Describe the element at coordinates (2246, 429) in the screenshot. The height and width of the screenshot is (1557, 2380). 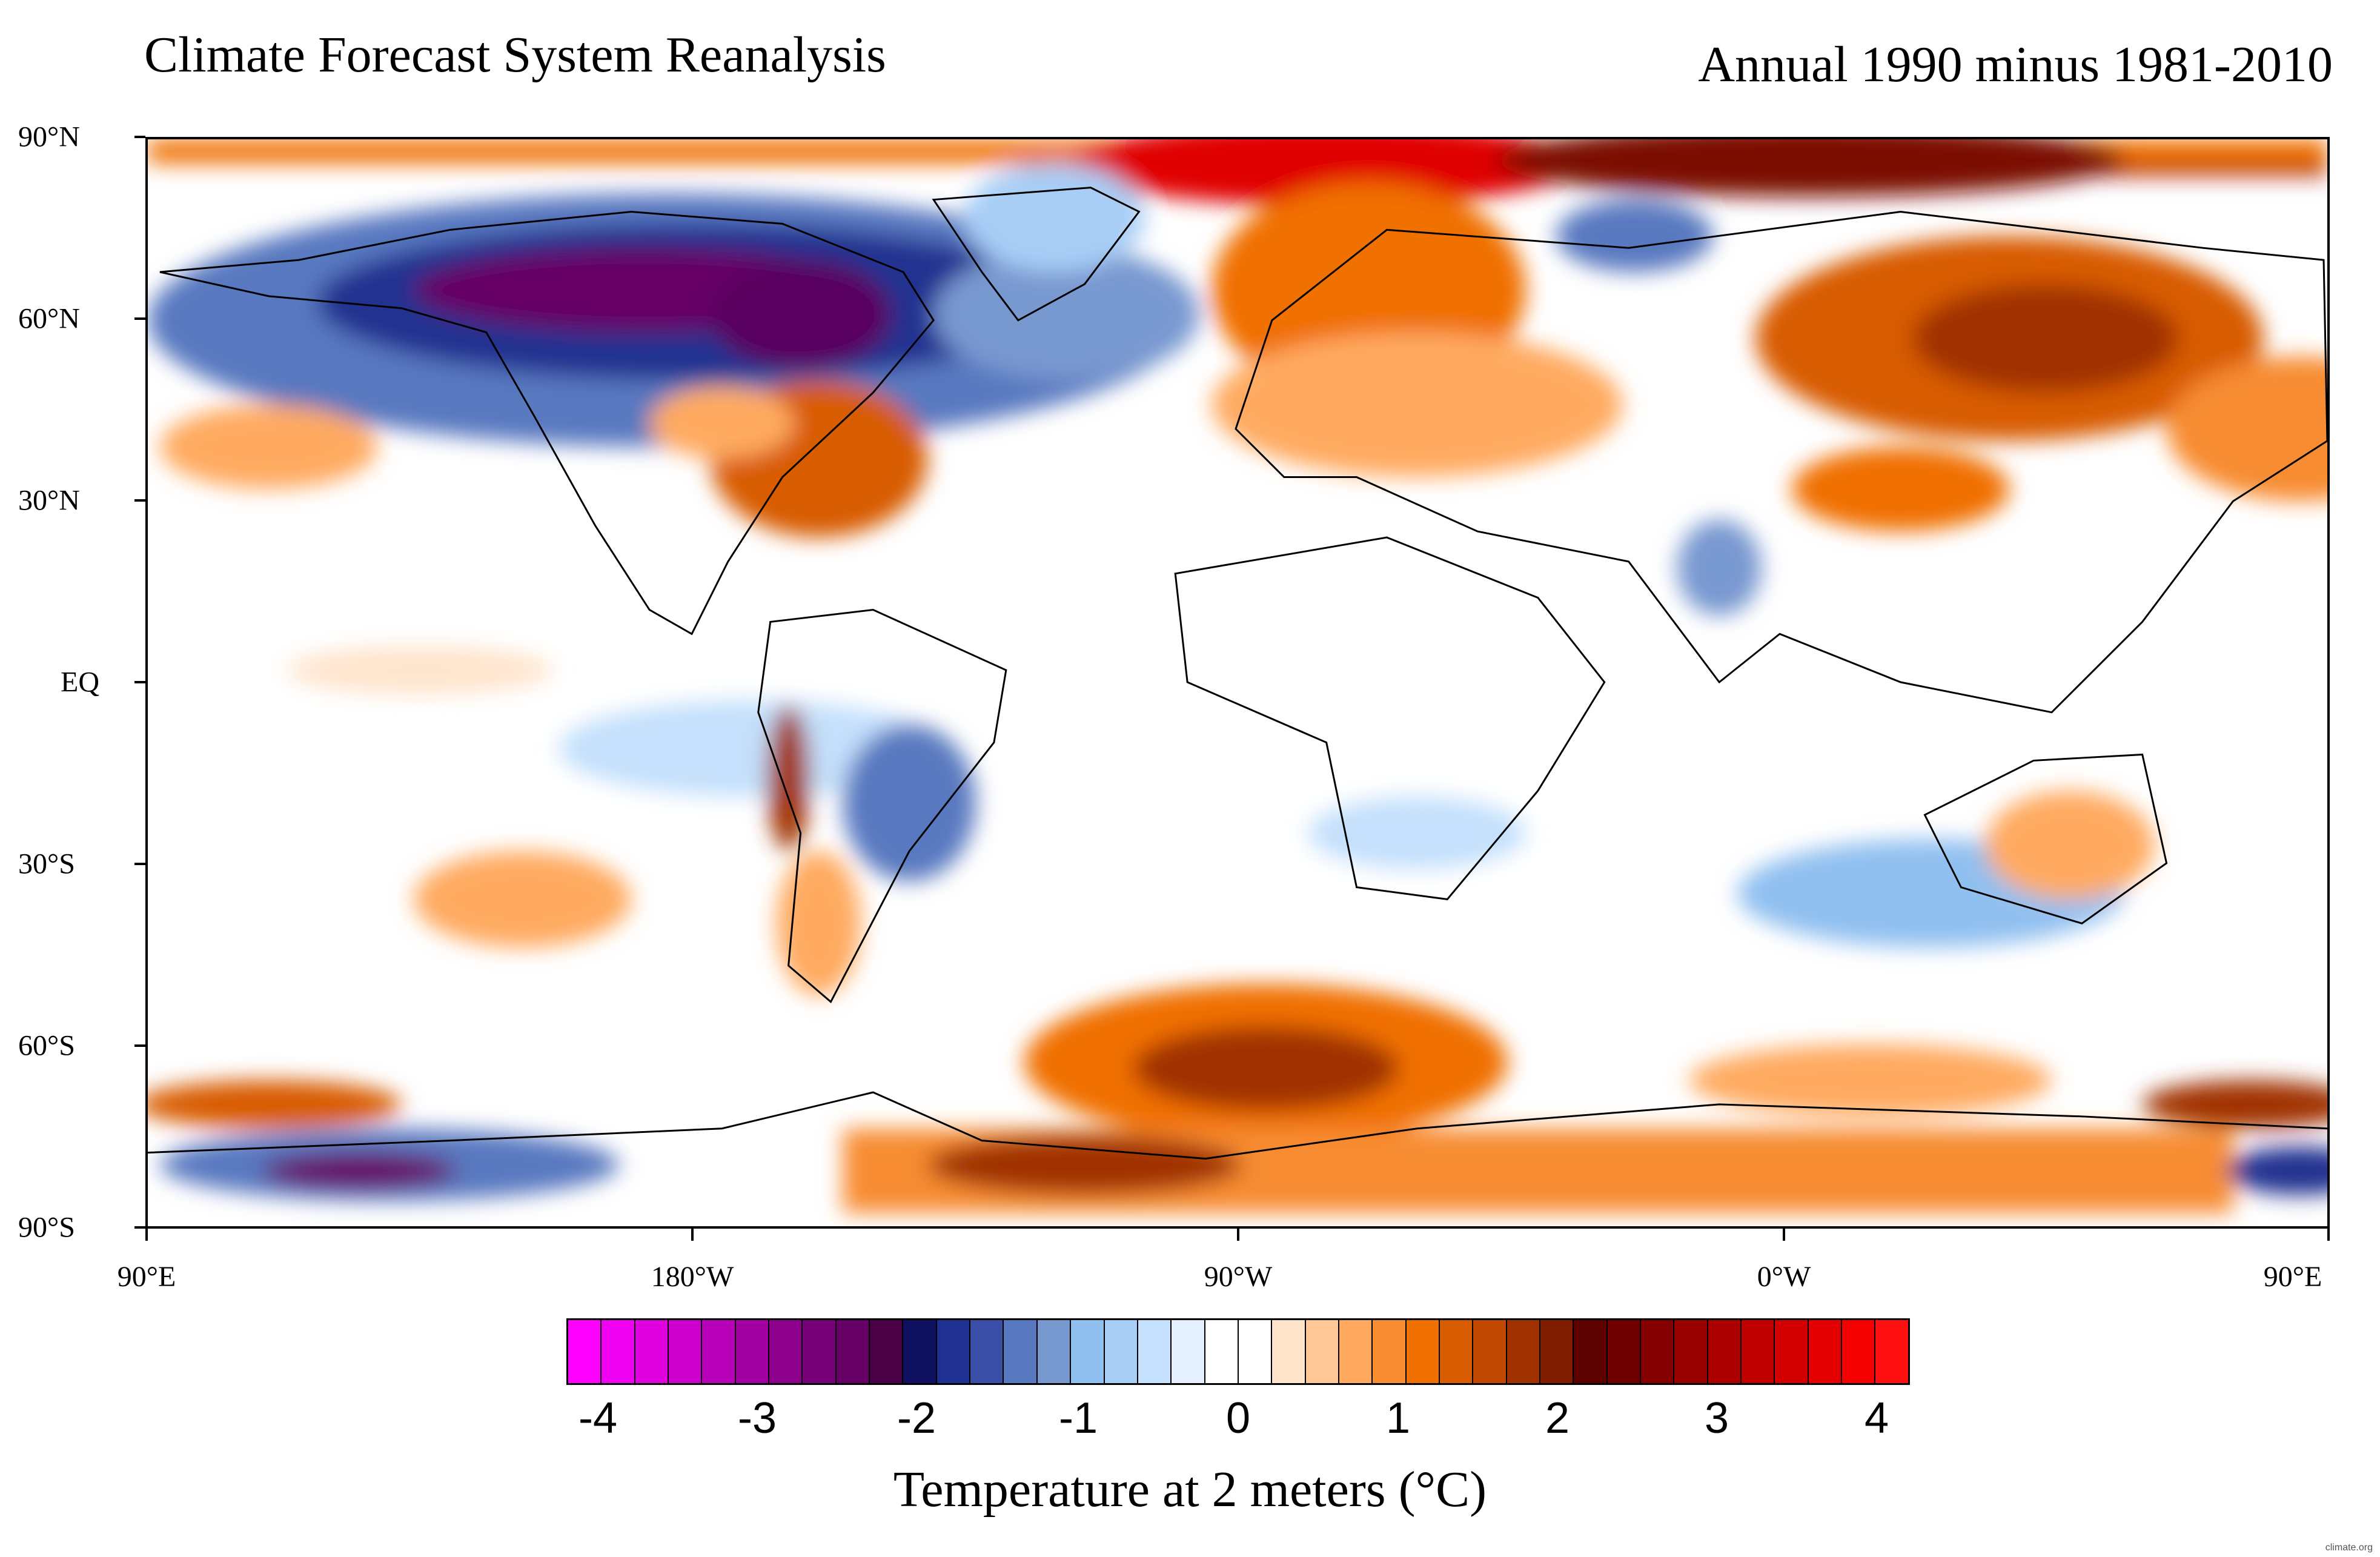
I see `east-asia-warm` at that location.